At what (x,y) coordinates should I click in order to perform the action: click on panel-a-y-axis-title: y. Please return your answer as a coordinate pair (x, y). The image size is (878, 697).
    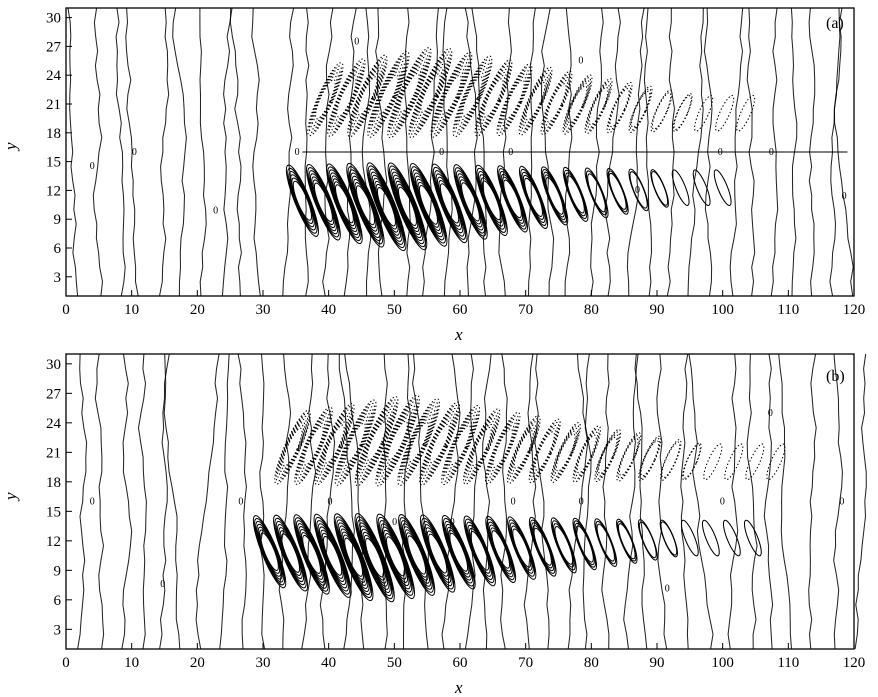
    Looking at the image, I should click on (10, 147).